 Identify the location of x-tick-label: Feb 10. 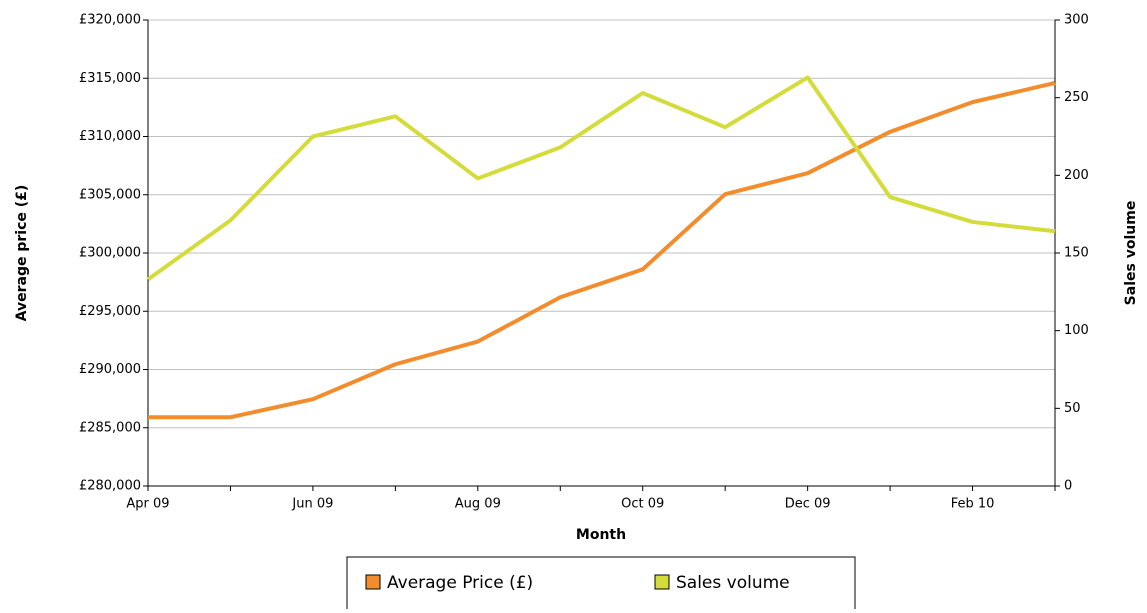
(973, 504).